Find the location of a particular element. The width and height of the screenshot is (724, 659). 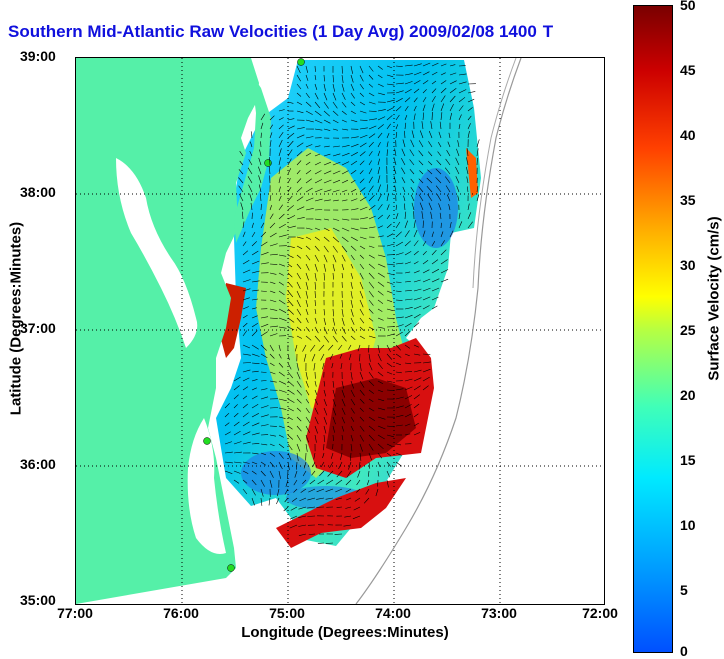

colorbar-tick: 25 is located at coordinates (688, 330).